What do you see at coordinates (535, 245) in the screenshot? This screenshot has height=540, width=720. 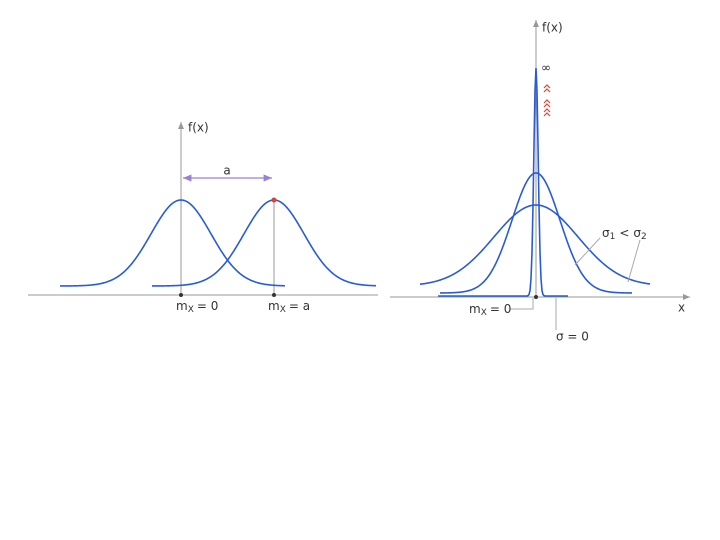 I see `wide-curve` at bounding box center [535, 245].